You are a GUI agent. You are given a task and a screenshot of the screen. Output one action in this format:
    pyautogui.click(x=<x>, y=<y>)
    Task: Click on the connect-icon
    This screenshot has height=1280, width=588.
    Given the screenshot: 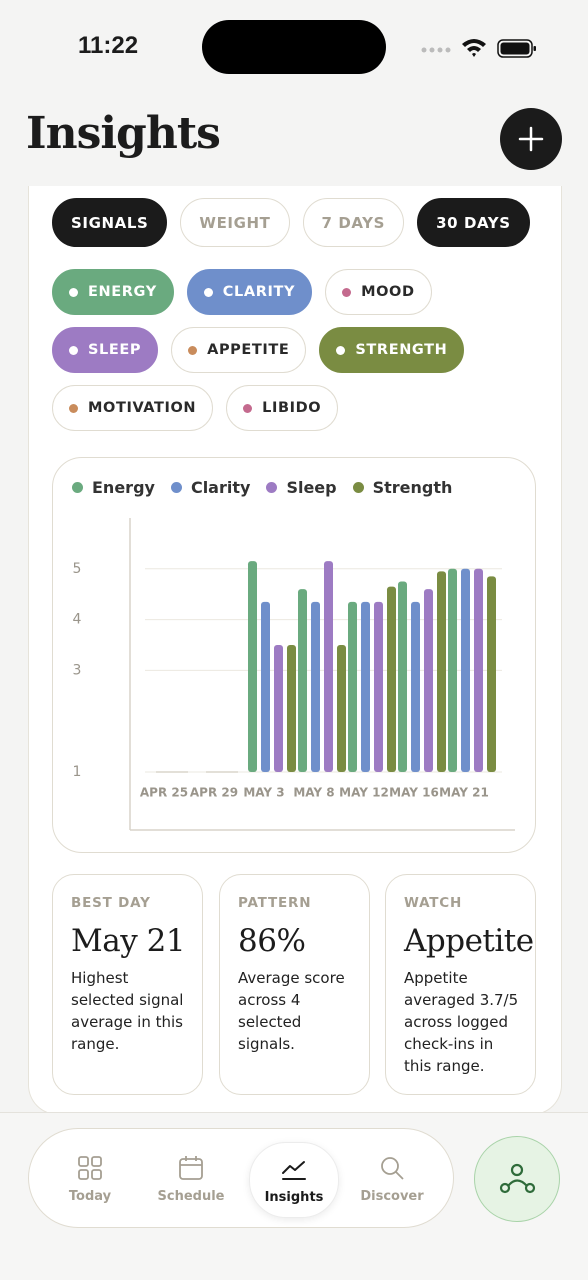 What is the action you would take?
    pyautogui.click(x=517, y=1178)
    